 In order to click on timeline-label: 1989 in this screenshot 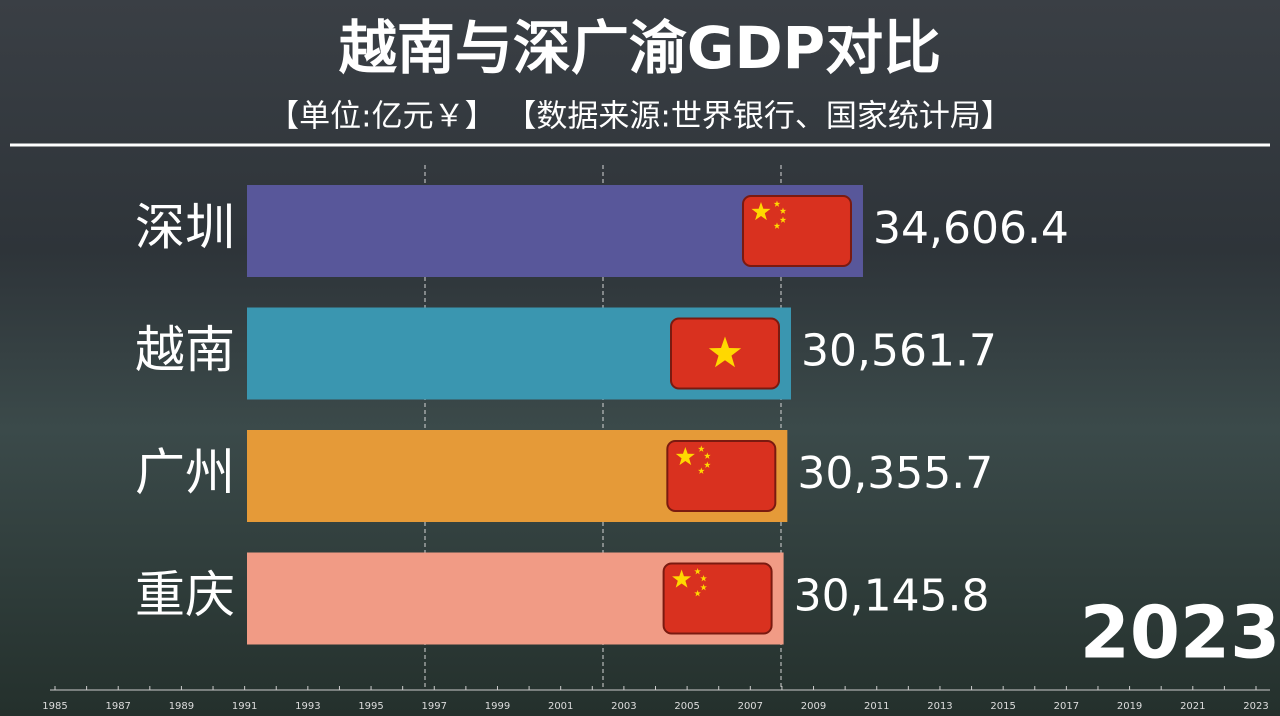, I will do `click(181, 706)`.